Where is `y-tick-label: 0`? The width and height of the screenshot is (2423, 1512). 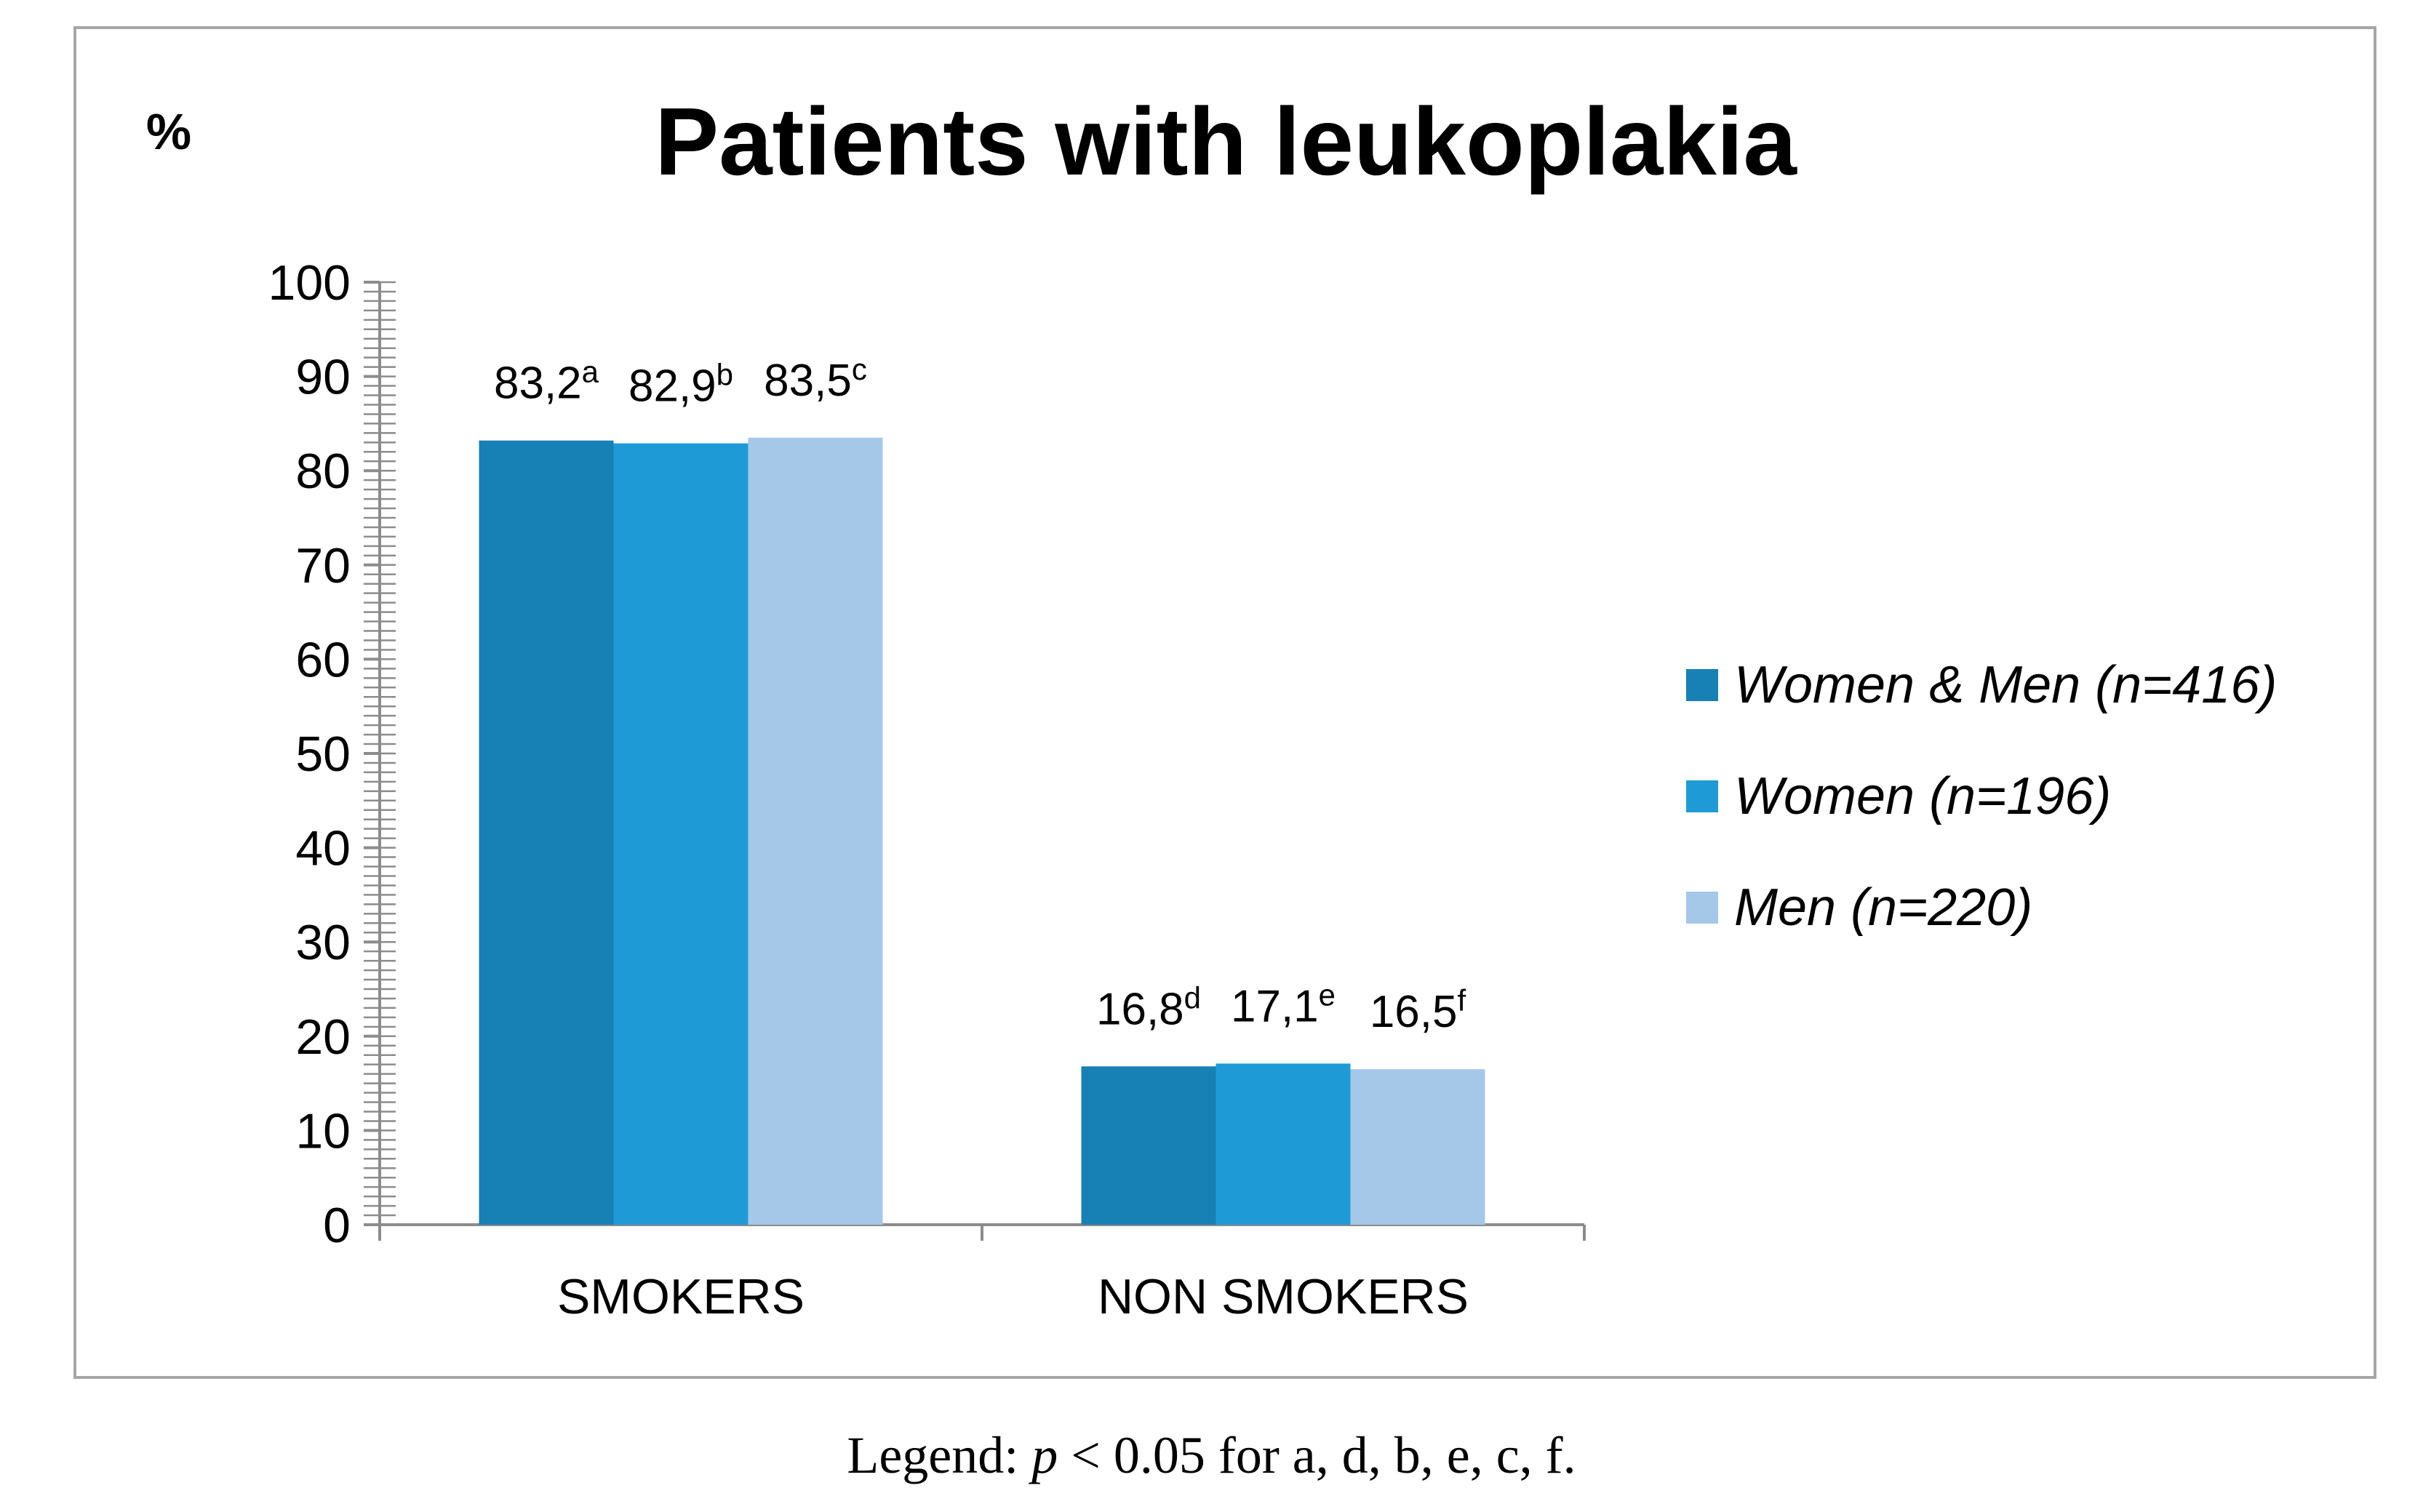
y-tick-label: 0 is located at coordinates (337, 1225).